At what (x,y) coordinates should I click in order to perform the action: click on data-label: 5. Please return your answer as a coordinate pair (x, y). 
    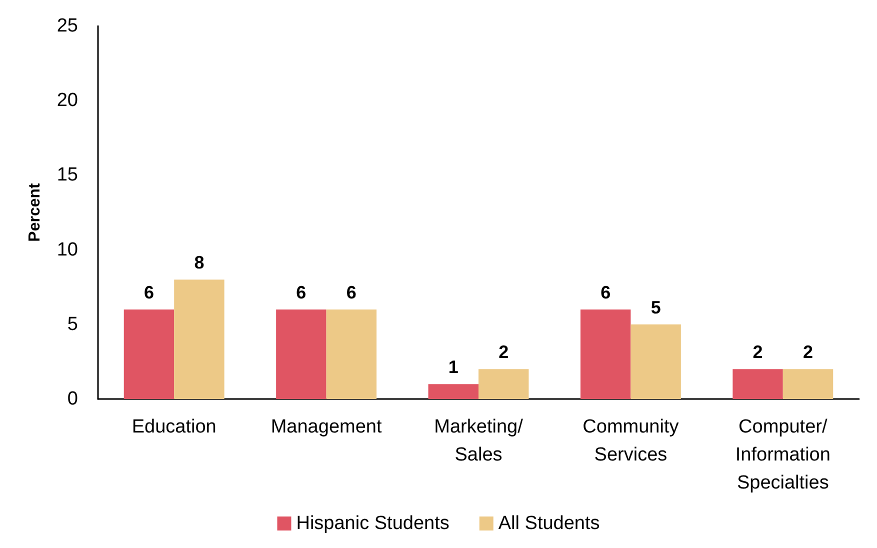
    Looking at the image, I should click on (655, 307).